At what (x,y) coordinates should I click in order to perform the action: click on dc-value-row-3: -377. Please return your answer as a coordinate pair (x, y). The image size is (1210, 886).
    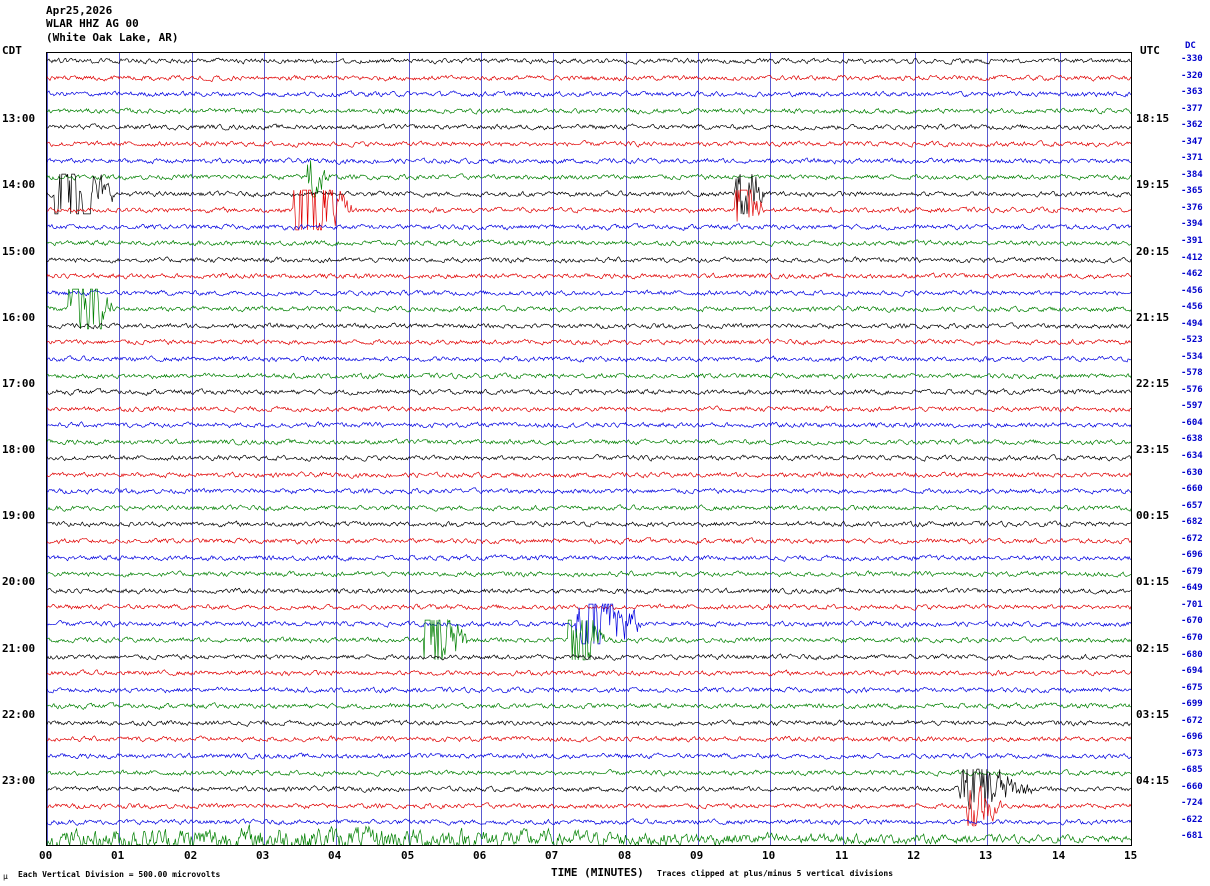
    Looking at the image, I should click on (1192, 108).